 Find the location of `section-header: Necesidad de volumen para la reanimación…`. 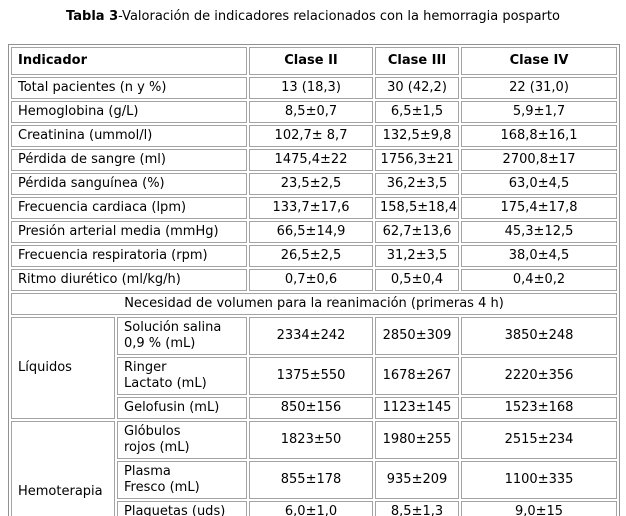

section-header: Necesidad de volumen para la reanimación… is located at coordinates (314, 304).